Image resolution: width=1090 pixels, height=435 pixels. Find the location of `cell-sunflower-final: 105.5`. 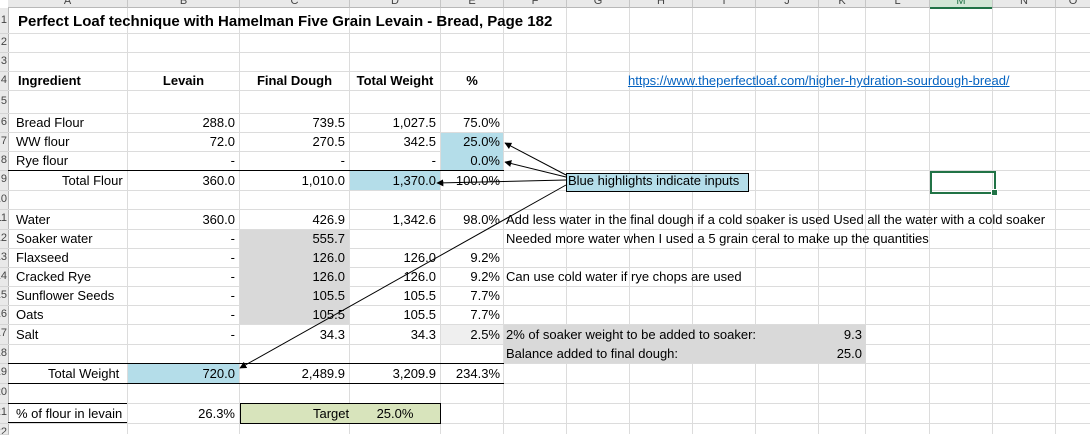

cell-sunflower-final: 105.5 is located at coordinates (328, 295).